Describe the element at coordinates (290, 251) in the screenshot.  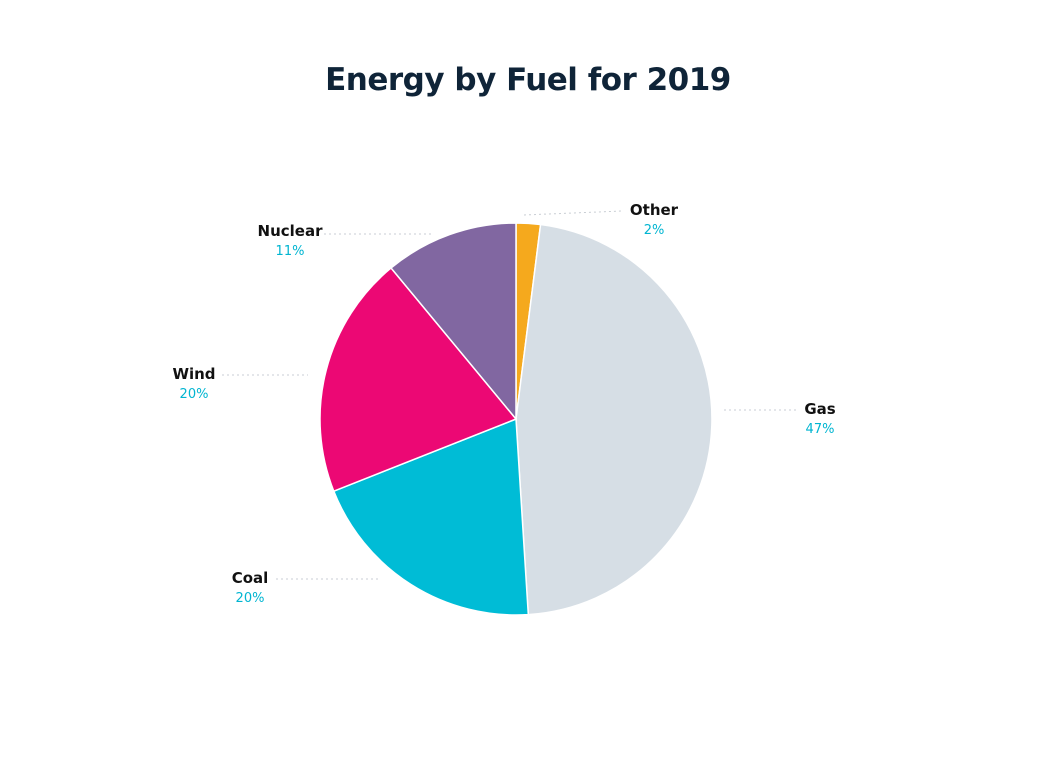
I see `slice-value-nuclear: 11%` at that location.